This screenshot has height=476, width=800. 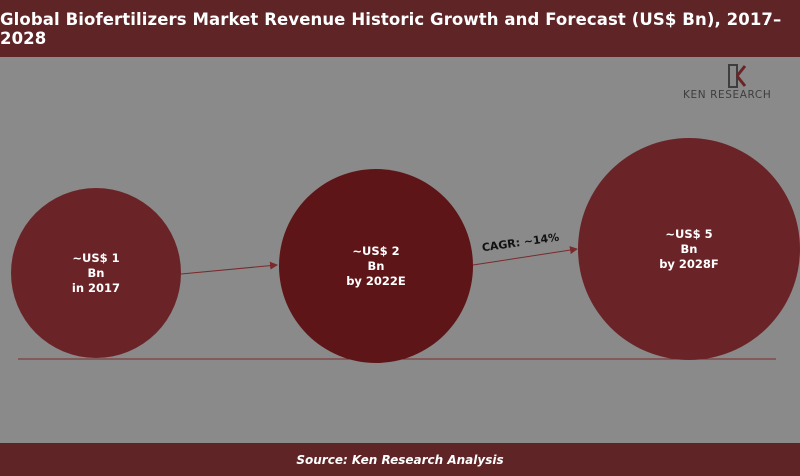 What do you see at coordinates (96, 288) in the screenshot?
I see `bubble-1-label-line-3: in 2017` at bounding box center [96, 288].